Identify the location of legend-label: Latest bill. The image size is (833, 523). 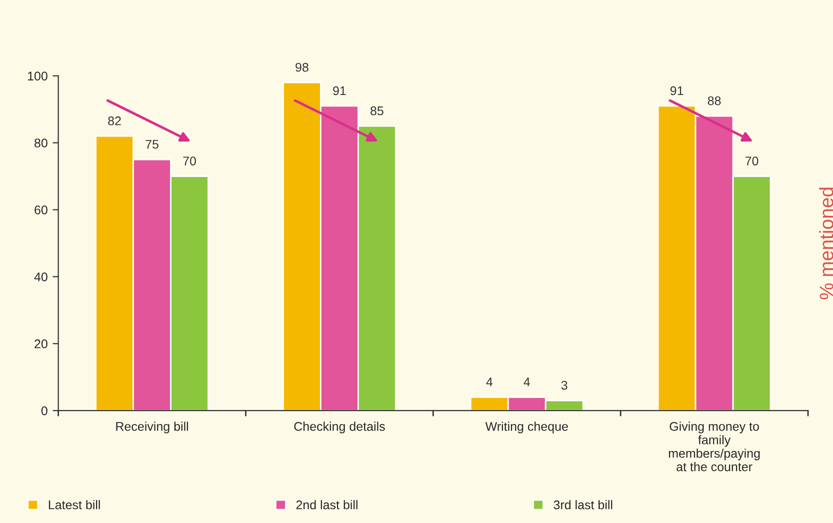
(74, 505).